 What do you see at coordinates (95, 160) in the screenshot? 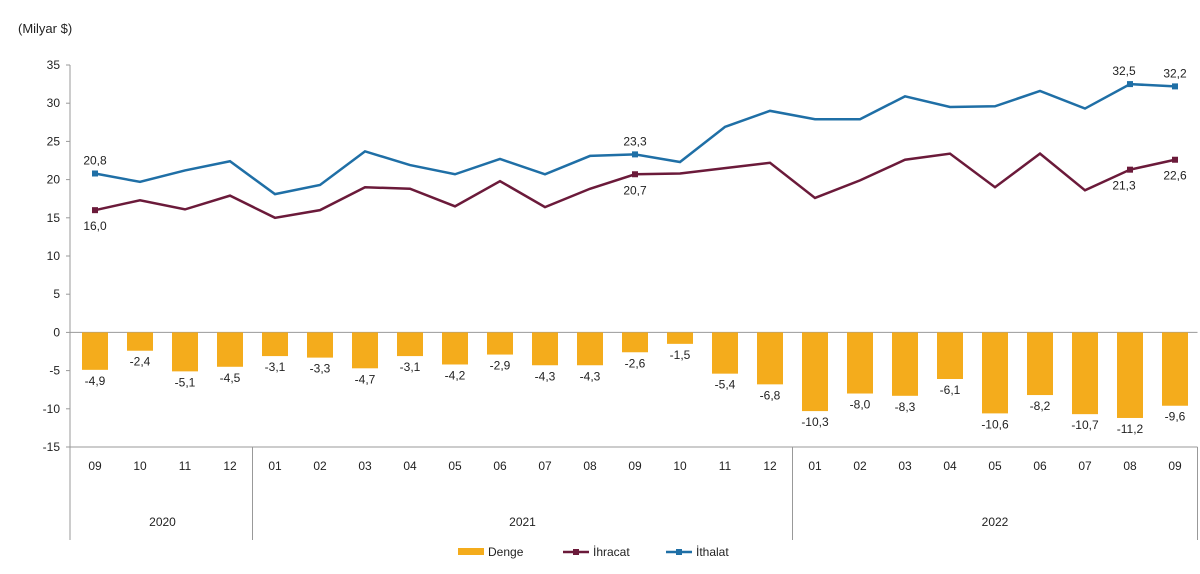
I see `line-data-label: 20,8` at bounding box center [95, 160].